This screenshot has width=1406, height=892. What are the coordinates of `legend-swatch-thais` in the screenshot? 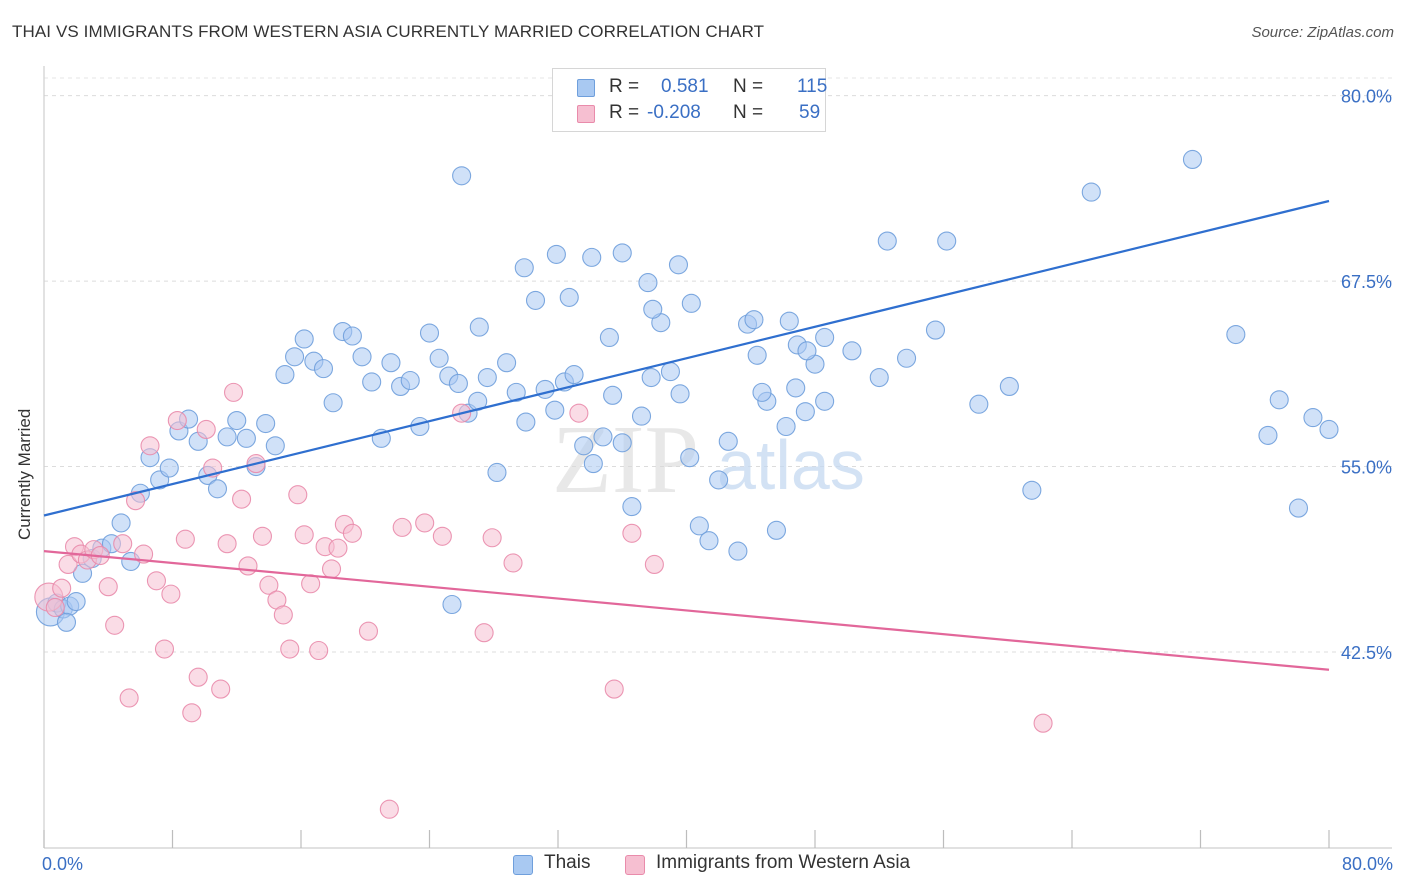 It's located at (586, 88).